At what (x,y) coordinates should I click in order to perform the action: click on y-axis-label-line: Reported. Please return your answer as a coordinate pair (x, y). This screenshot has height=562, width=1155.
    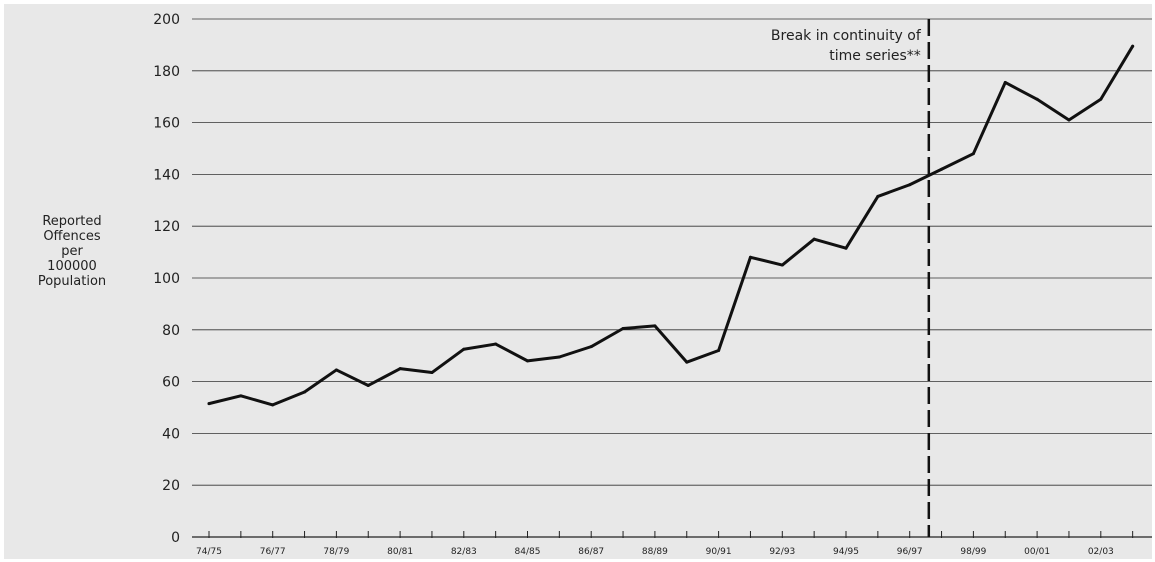
    Looking at the image, I should click on (72, 221).